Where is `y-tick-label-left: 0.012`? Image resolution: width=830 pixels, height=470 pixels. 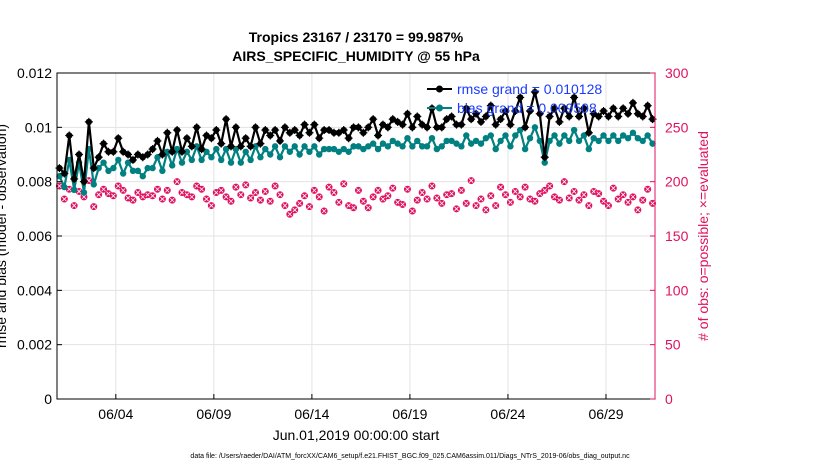
y-tick-label-left: 0.012 is located at coordinates (34, 73).